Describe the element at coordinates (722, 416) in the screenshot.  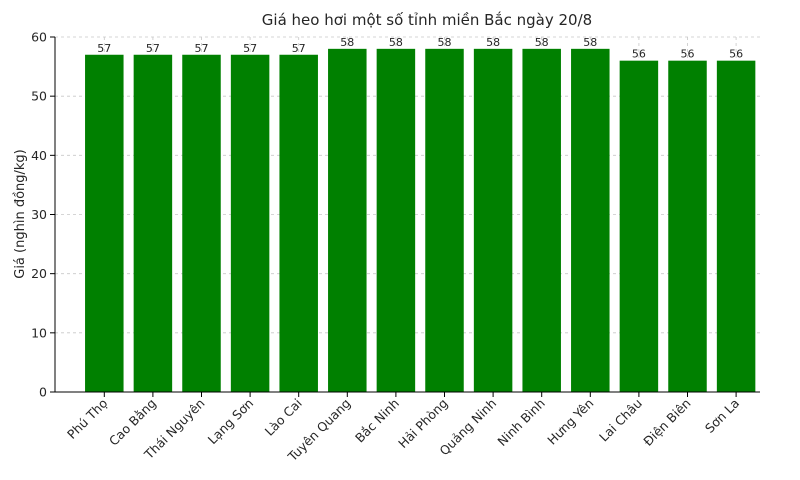
I see `x-tick-label: Sơn La` at that location.